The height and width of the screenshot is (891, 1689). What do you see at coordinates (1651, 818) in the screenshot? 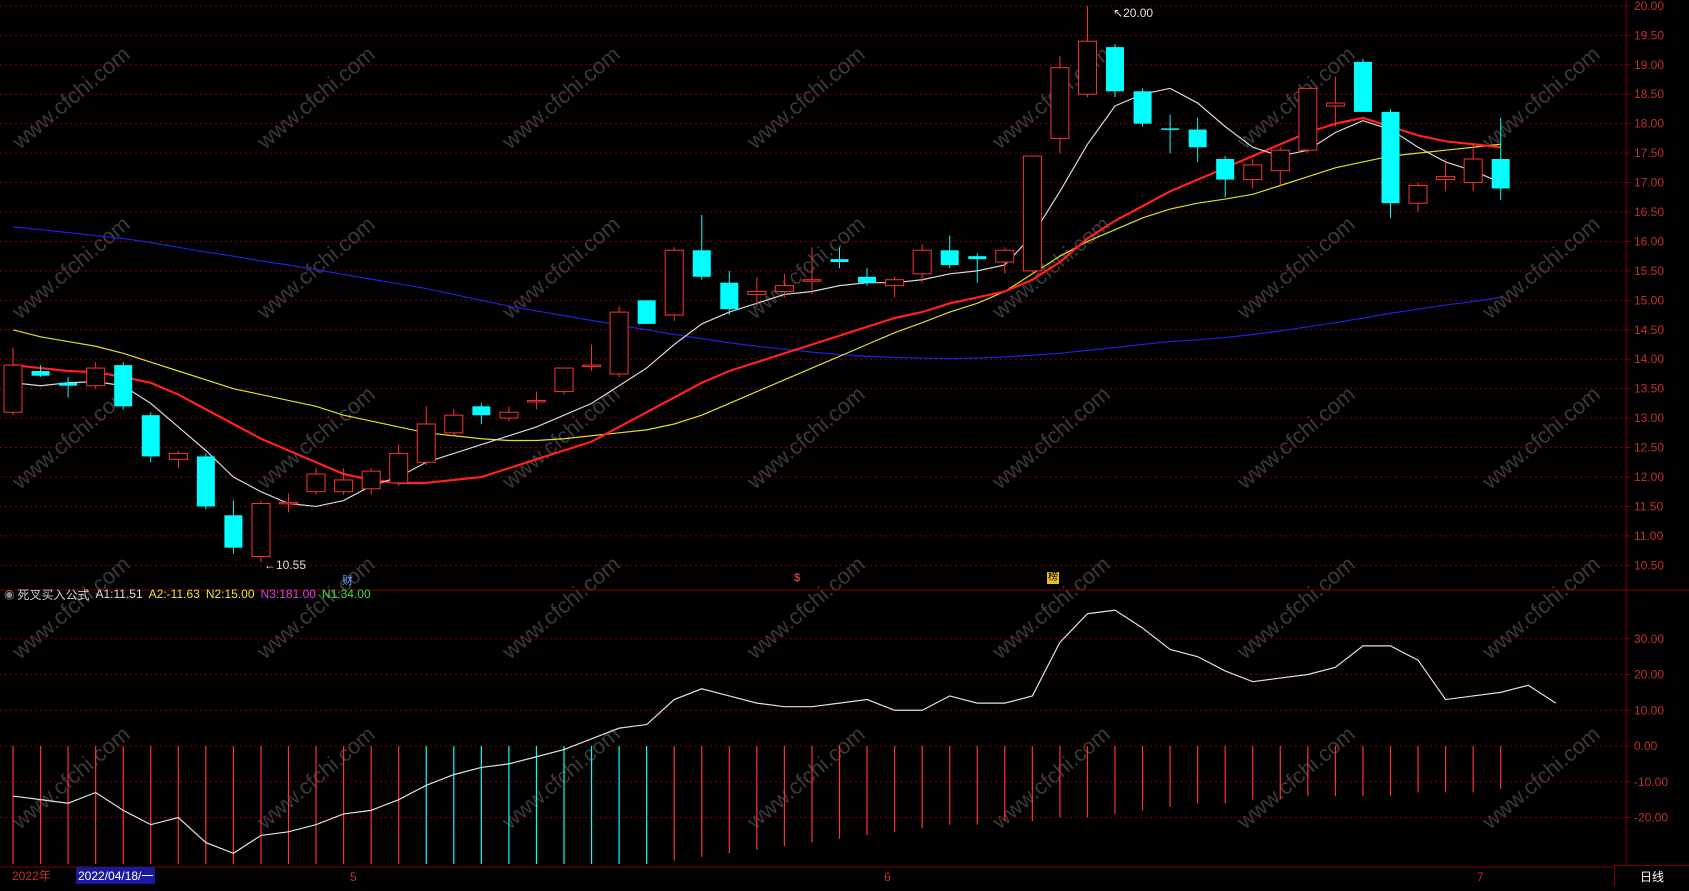
I see `osc-tick-label: -20.00` at bounding box center [1651, 818].